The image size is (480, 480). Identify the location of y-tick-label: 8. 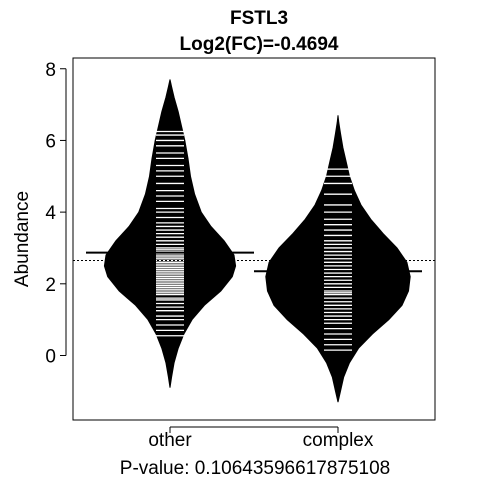
(50, 70).